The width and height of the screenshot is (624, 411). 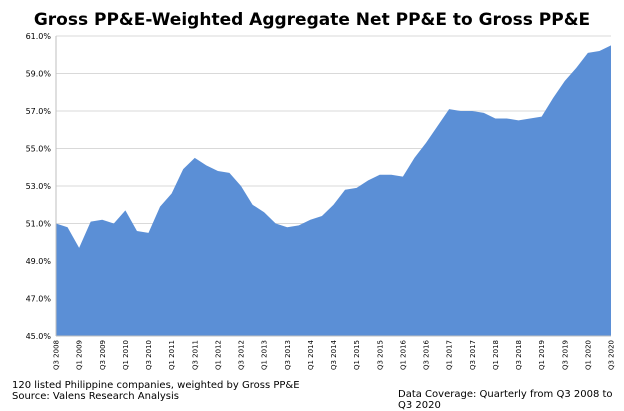 What do you see at coordinates (542, 355) in the screenshot?
I see `x-tick-label: Q1 2019` at bounding box center [542, 355].